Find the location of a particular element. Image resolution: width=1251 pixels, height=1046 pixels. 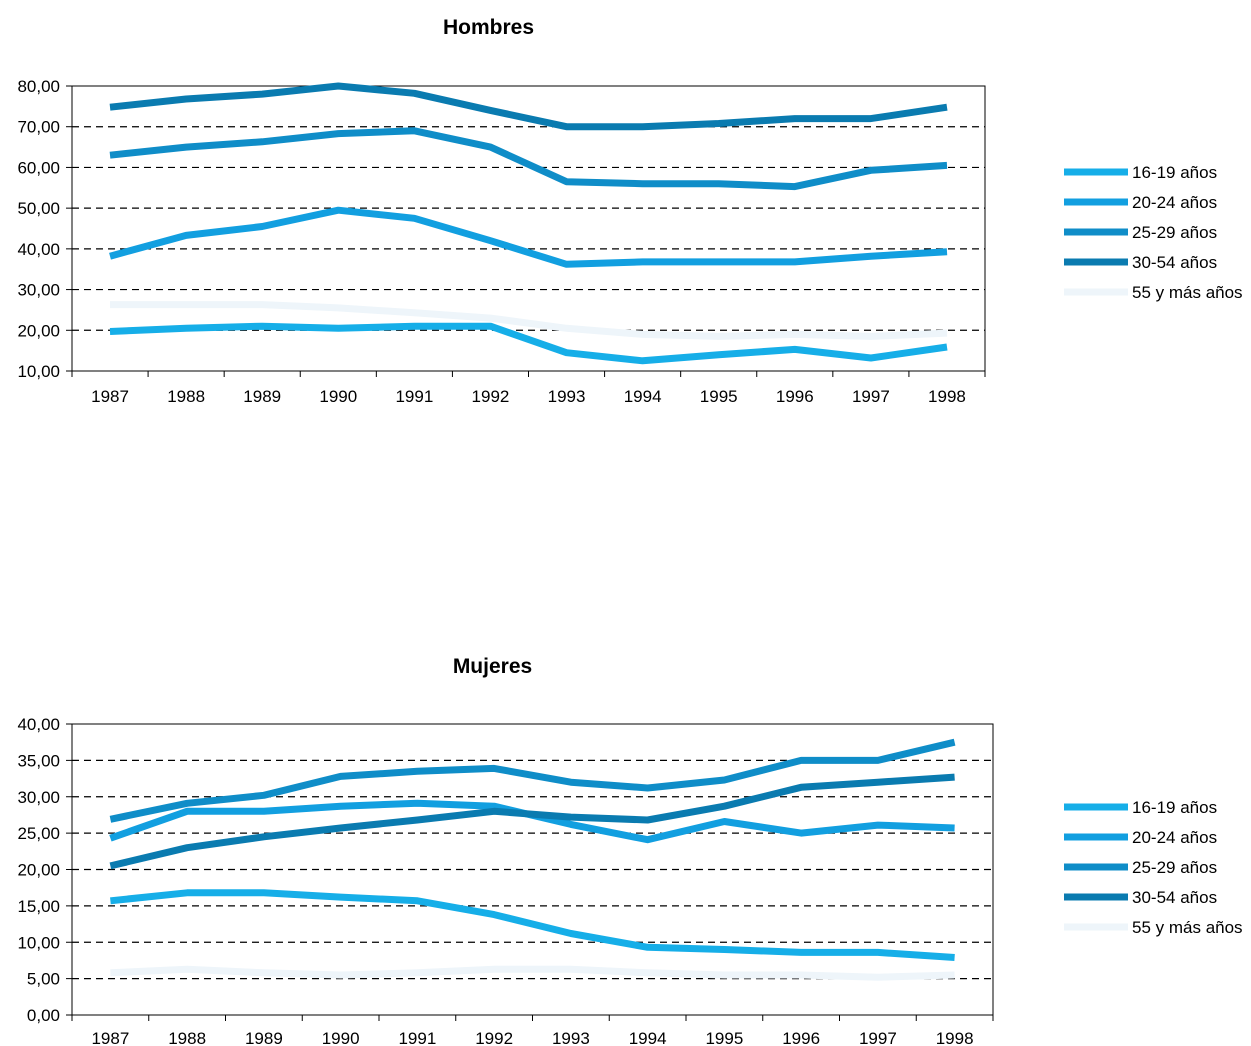

y-tick-label: 15,00 is located at coordinates (38, 906).